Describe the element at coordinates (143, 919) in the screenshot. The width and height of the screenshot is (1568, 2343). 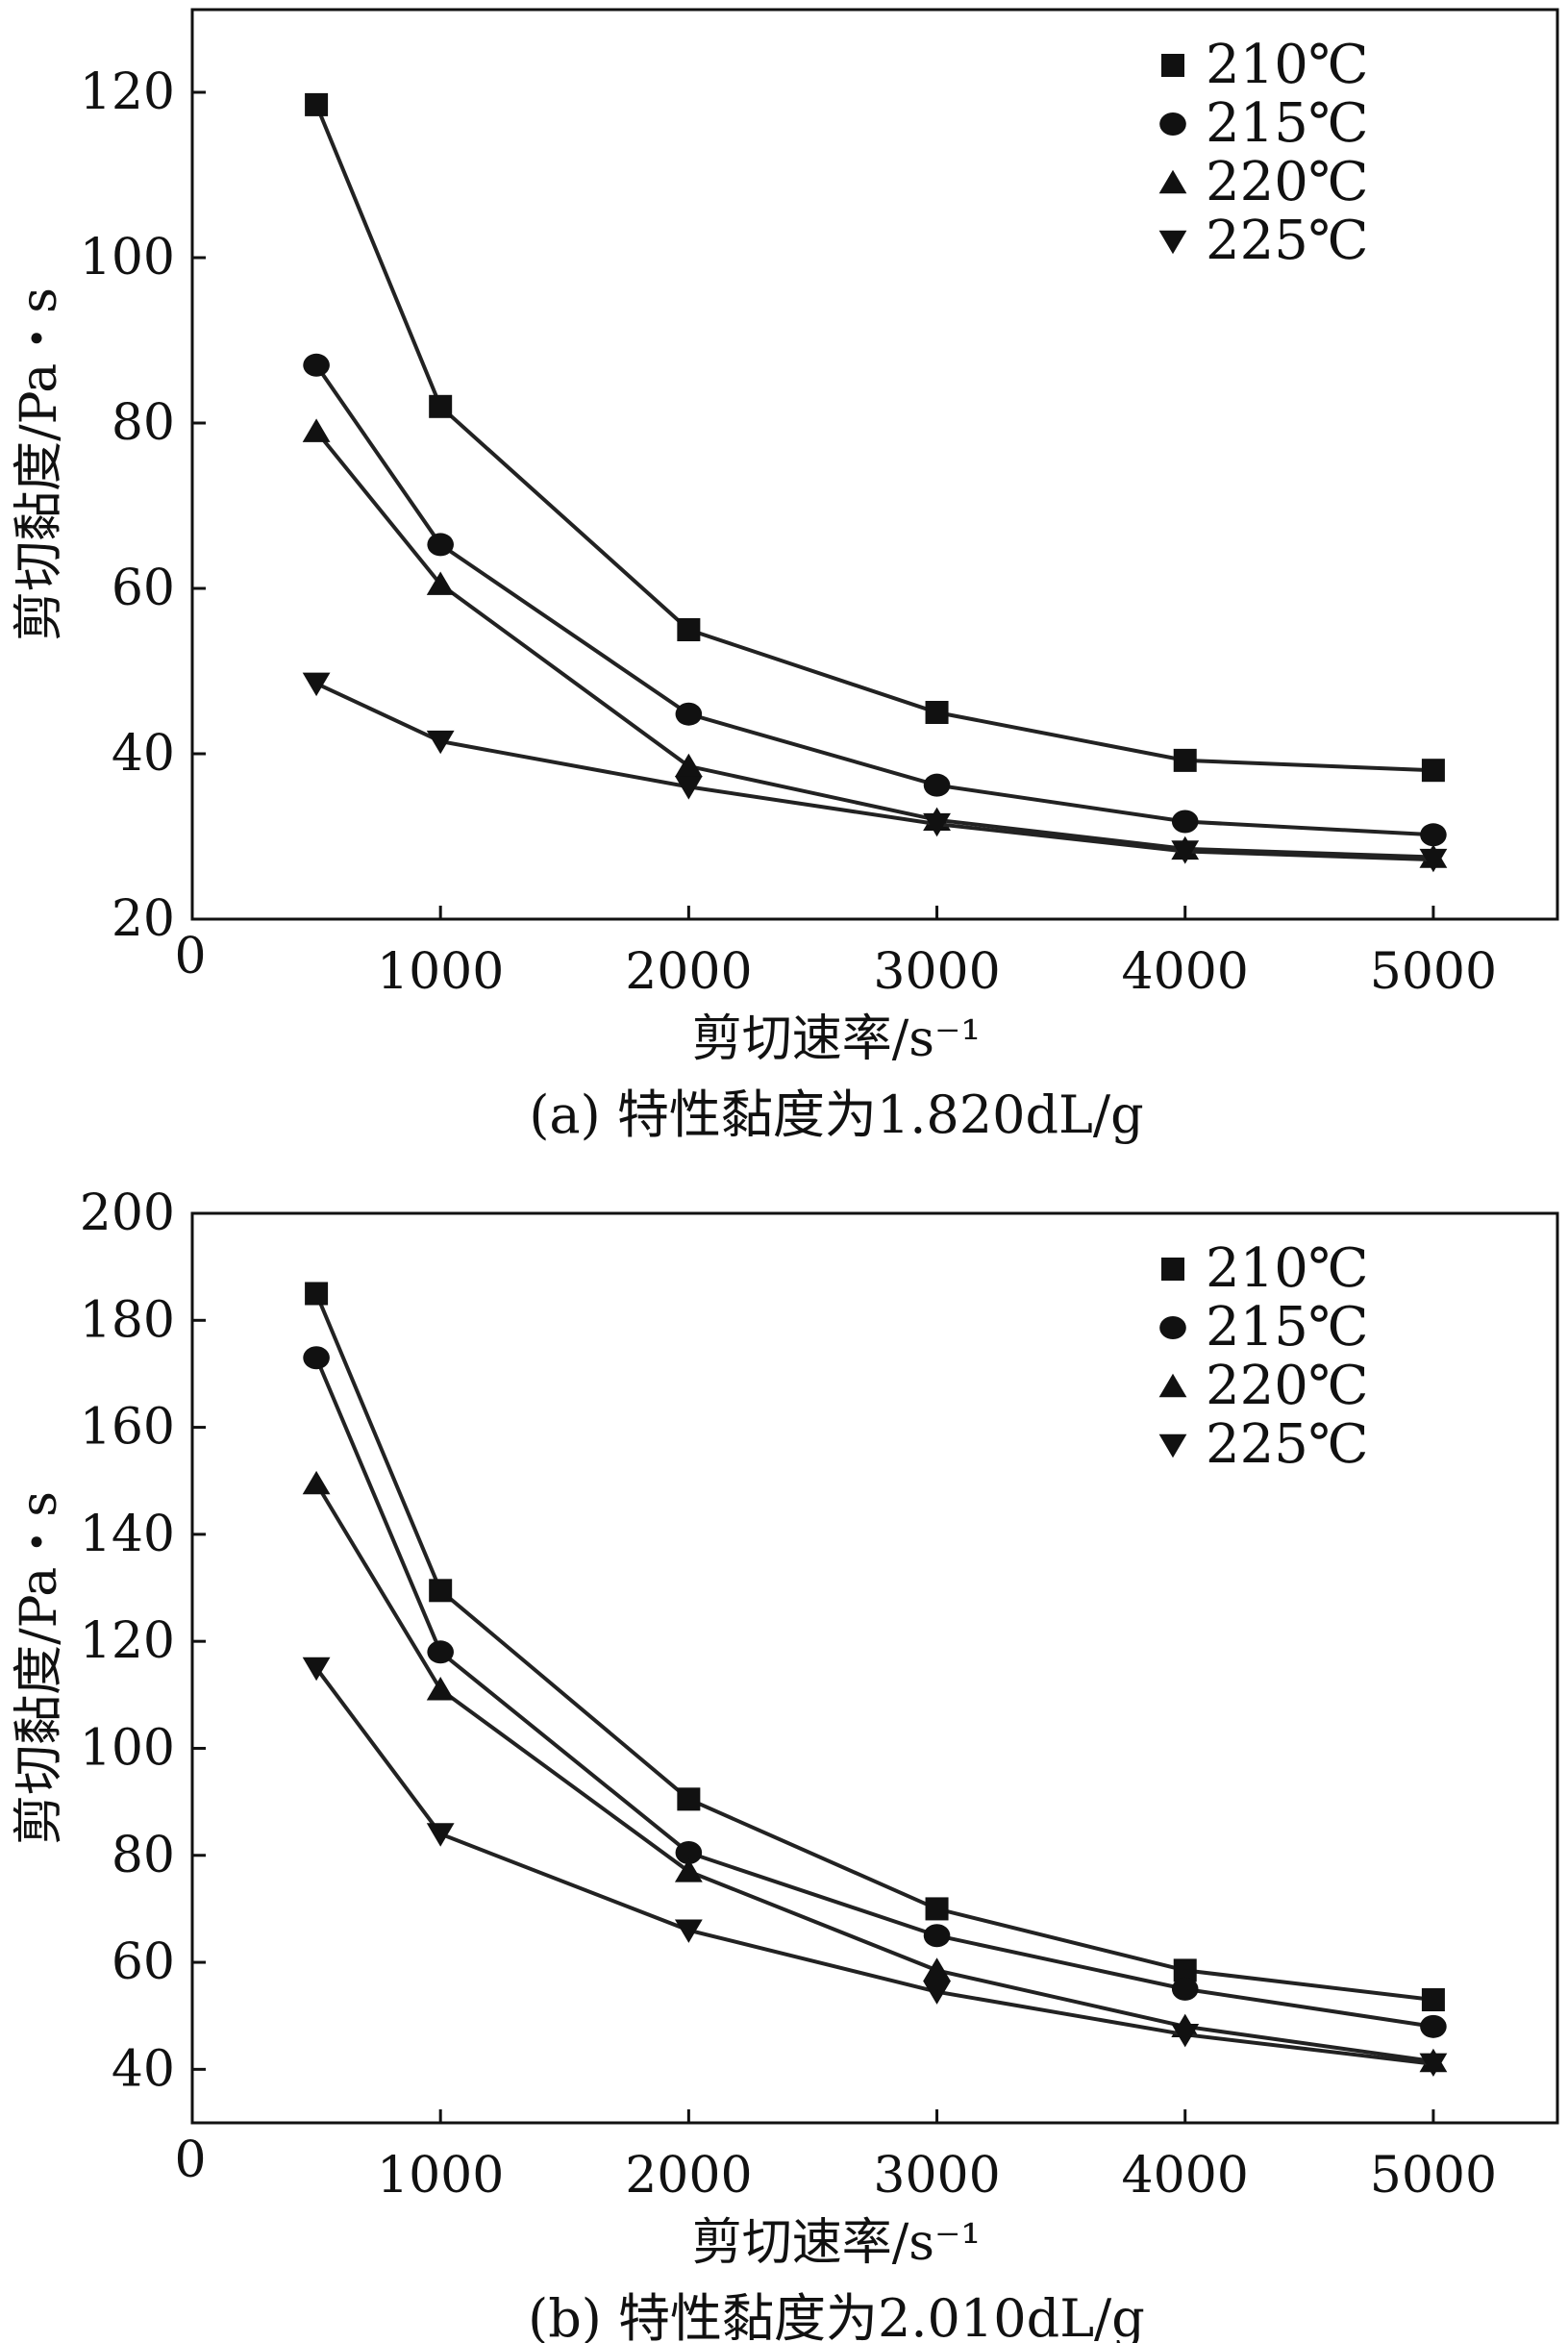
I see `y-tick-label: 20` at that location.